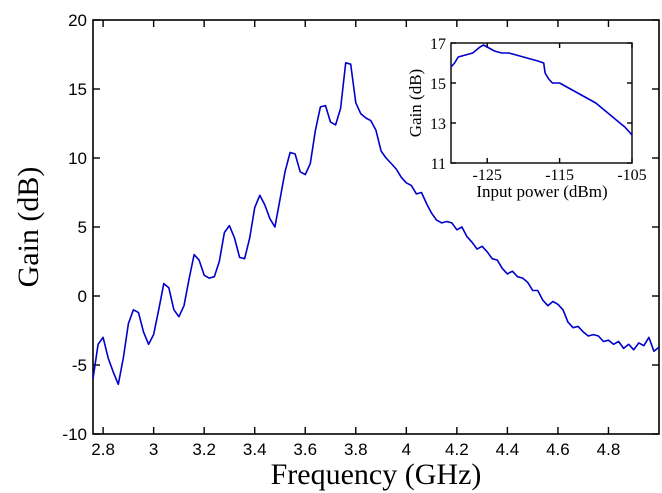  What do you see at coordinates (631, 175) in the screenshot?
I see `inset-x-tick-label: -105` at bounding box center [631, 175].